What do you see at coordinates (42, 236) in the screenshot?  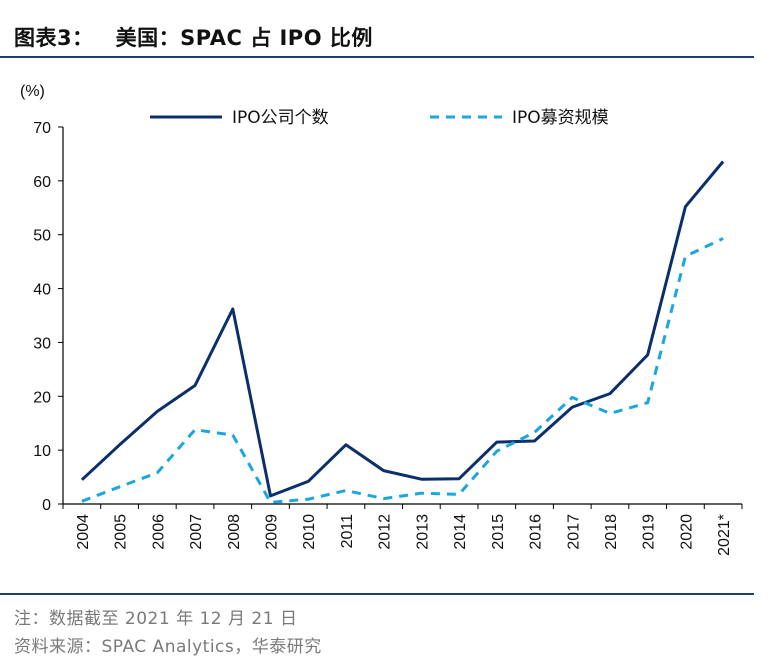 I see `y-tick-label: 50` at bounding box center [42, 236].